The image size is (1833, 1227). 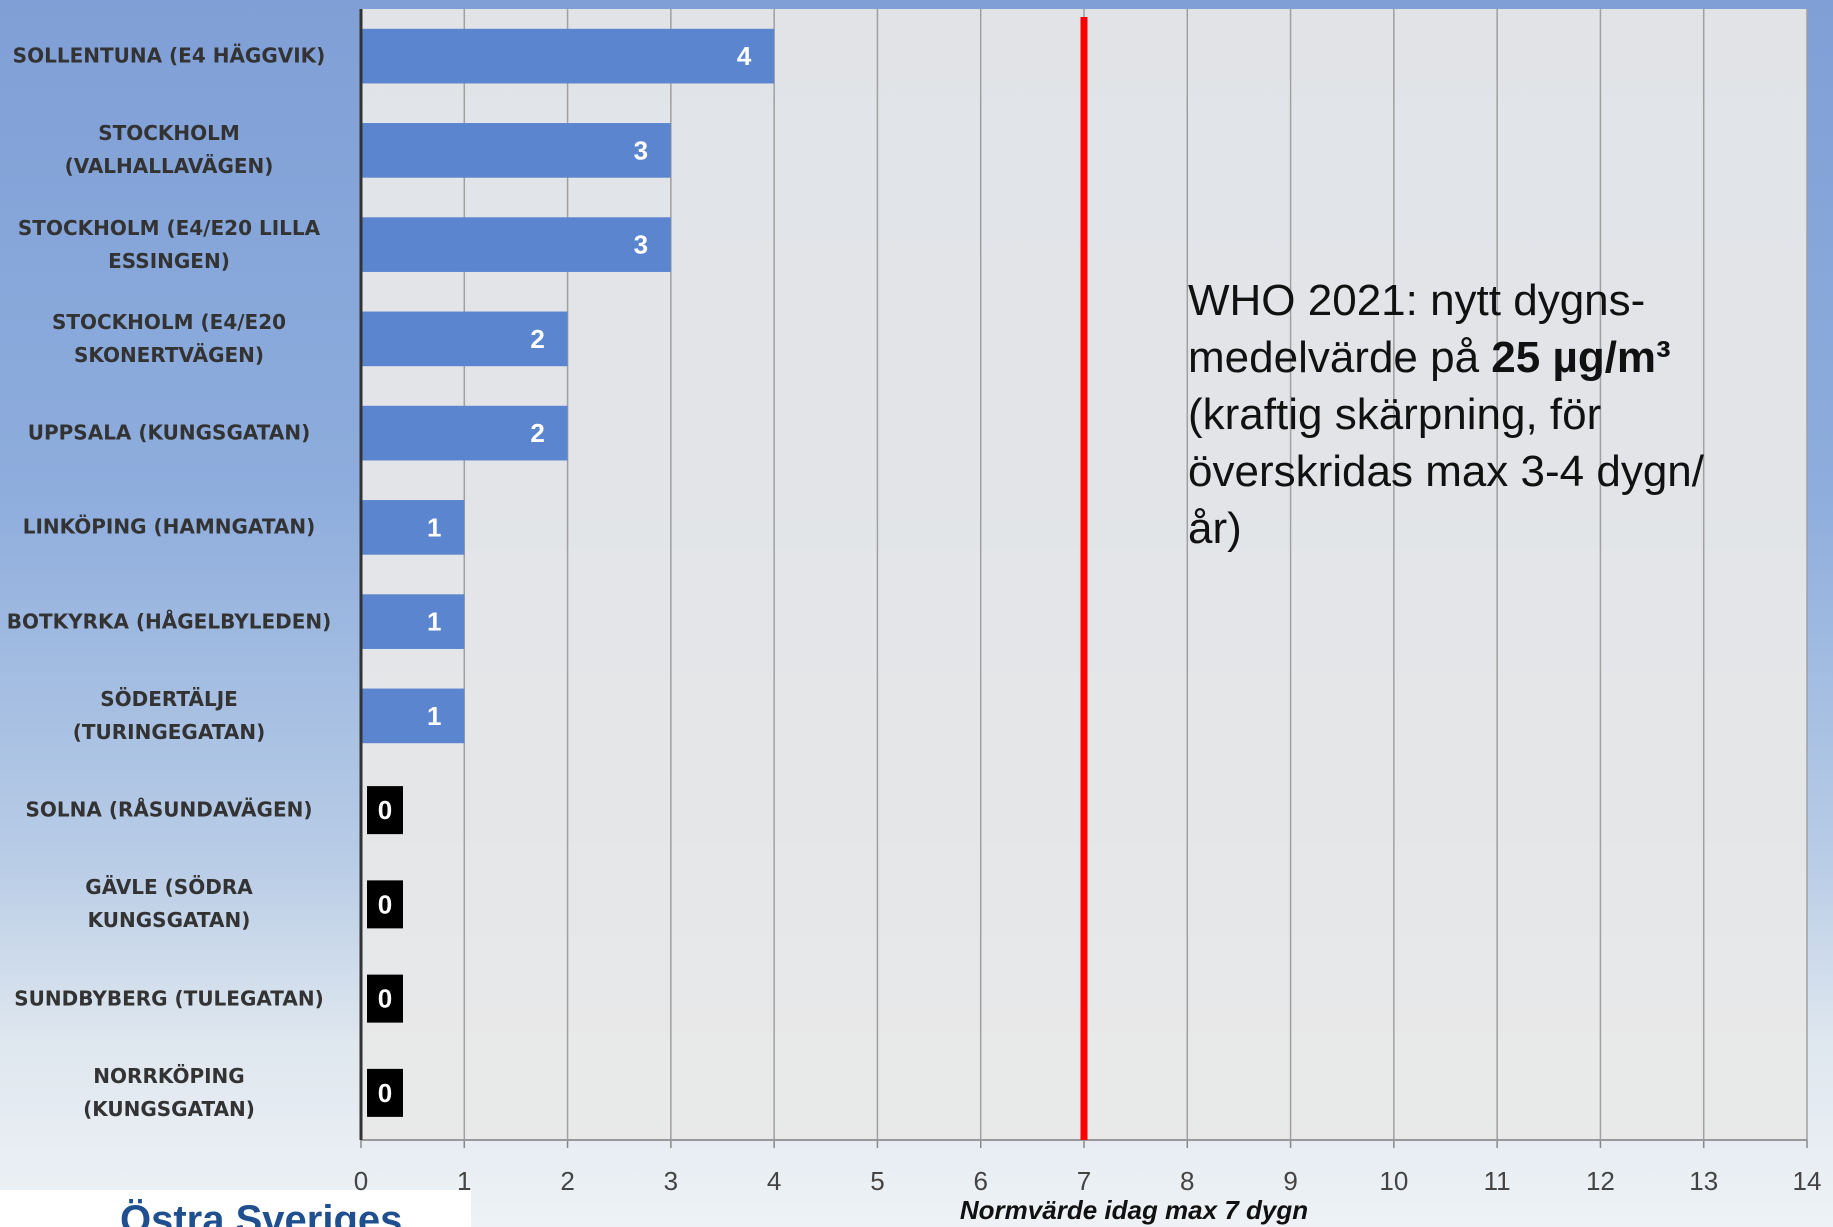 I want to click on logo: Östra Sveriges, so click(x=235, y=1208).